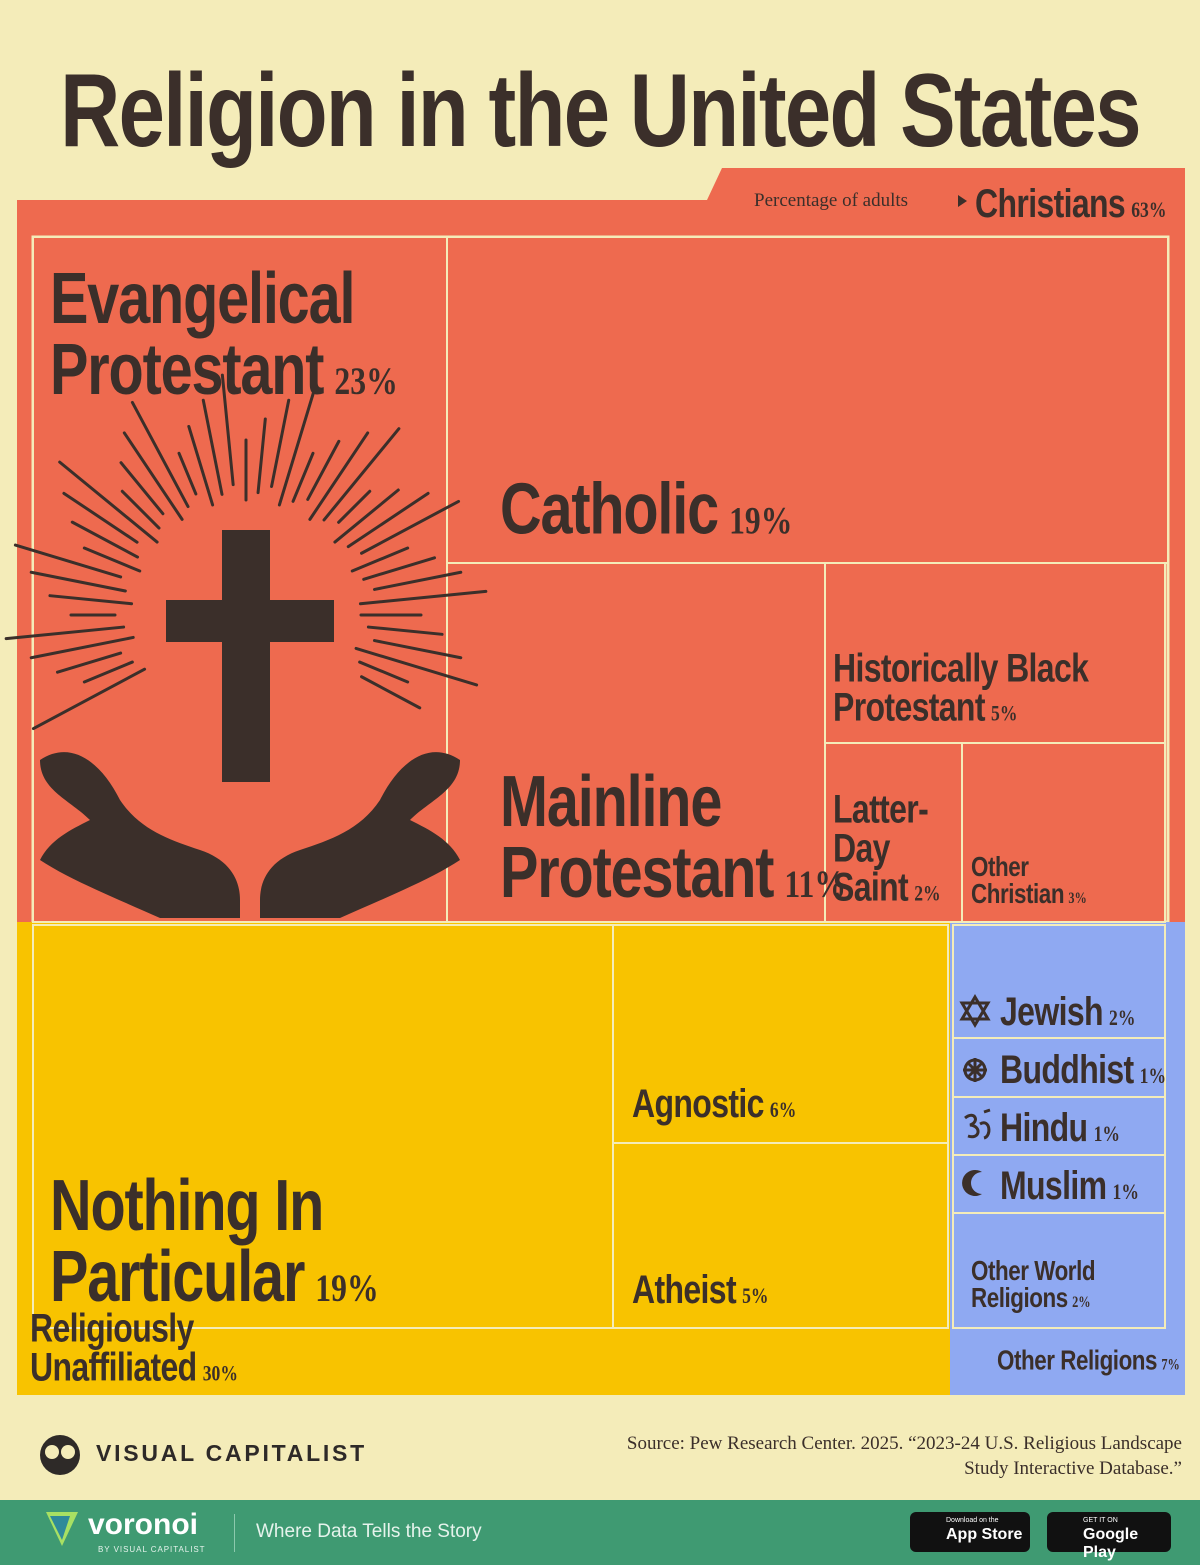 The width and height of the screenshot is (1200, 1565). Describe the element at coordinates (1098, 1360) in the screenshot. I see `group-label: Other Religions 7%` at that location.